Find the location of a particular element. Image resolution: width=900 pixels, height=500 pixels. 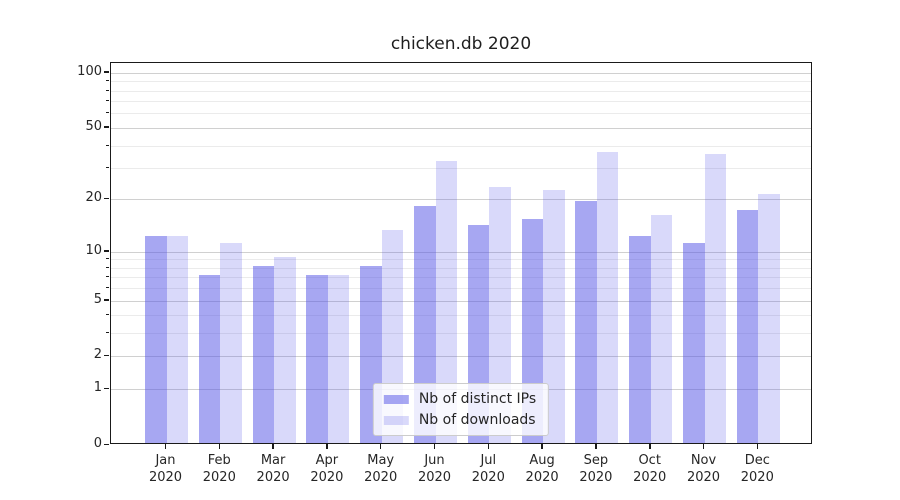

legend-swatch-distinct-ips is located at coordinates (396, 399).